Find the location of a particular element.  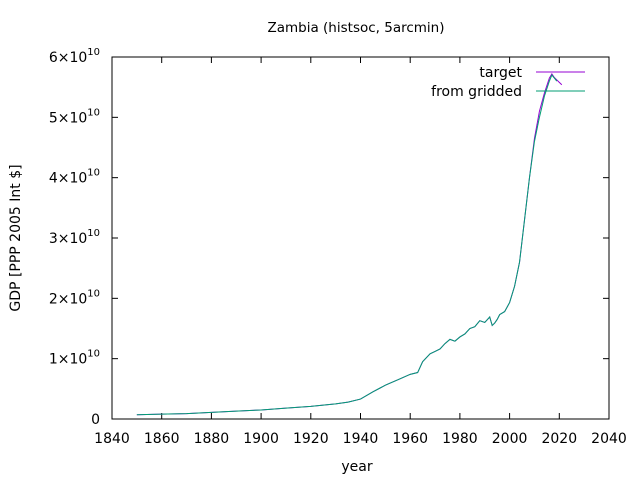

y-tick-label: 6×10¹⁰ is located at coordinates (74, 56).